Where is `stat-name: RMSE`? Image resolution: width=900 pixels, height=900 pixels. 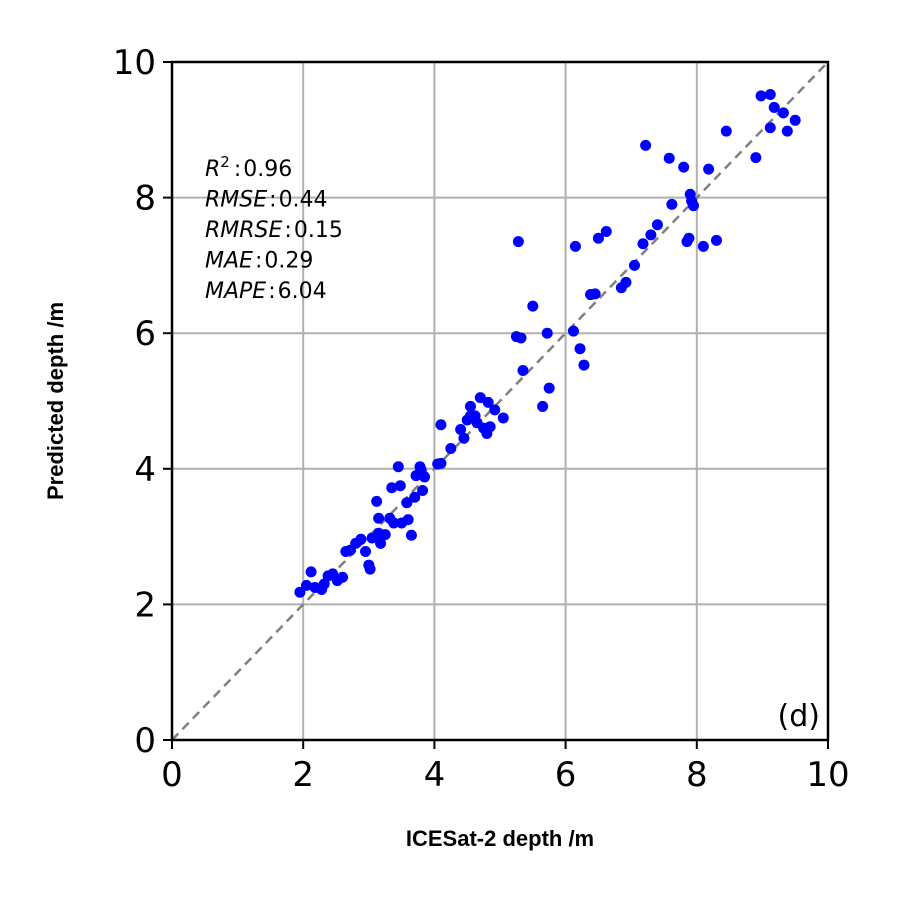 stat-name: RMSE is located at coordinates (236, 200).